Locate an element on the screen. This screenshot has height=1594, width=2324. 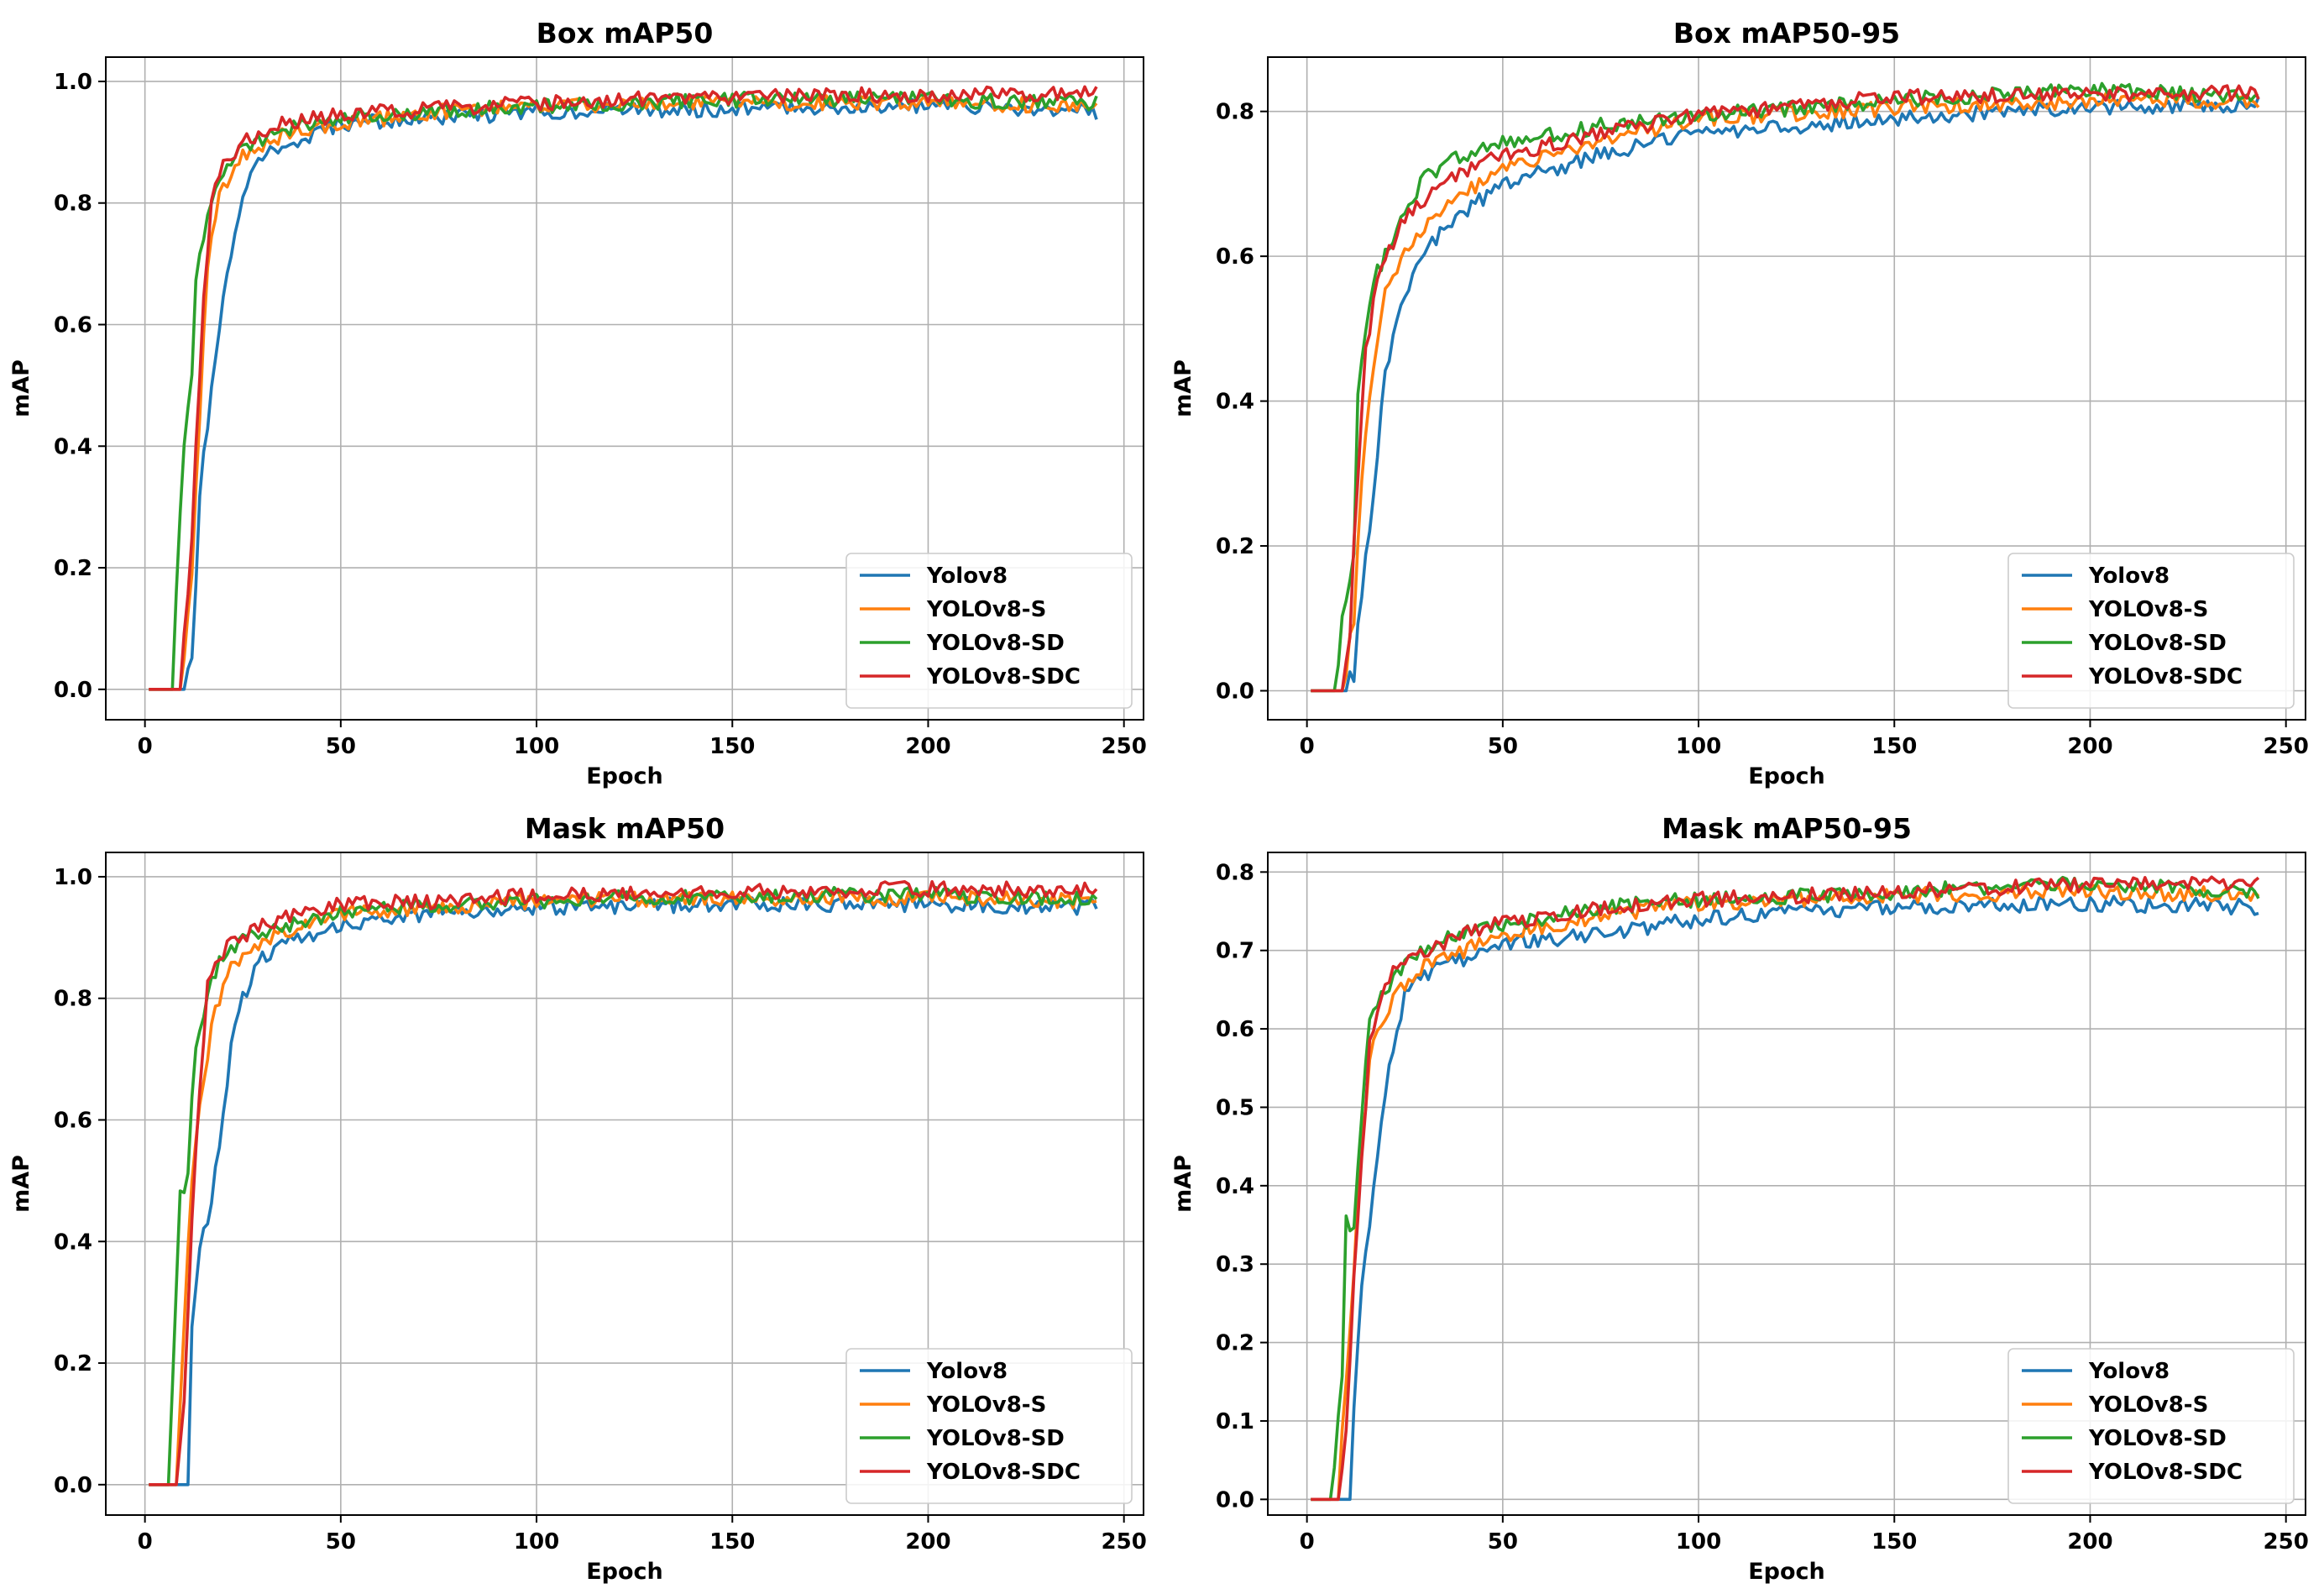
y-tick-label: 0.1 is located at coordinates (1235, 1421).